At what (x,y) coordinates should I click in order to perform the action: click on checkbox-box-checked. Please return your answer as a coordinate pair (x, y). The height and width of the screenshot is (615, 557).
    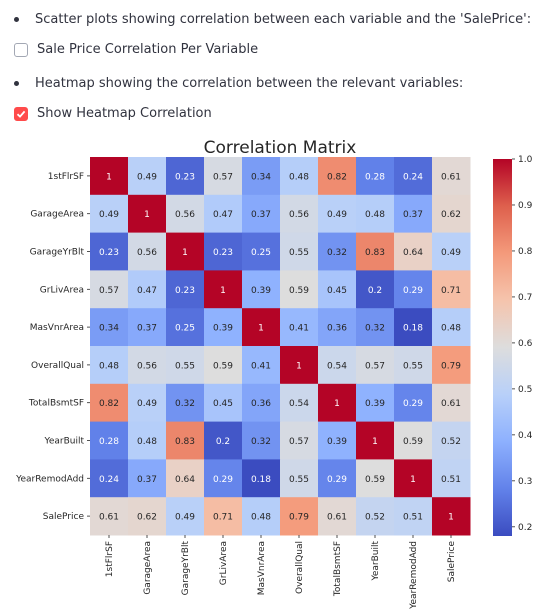
    Looking at the image, I should click on (21, 113).